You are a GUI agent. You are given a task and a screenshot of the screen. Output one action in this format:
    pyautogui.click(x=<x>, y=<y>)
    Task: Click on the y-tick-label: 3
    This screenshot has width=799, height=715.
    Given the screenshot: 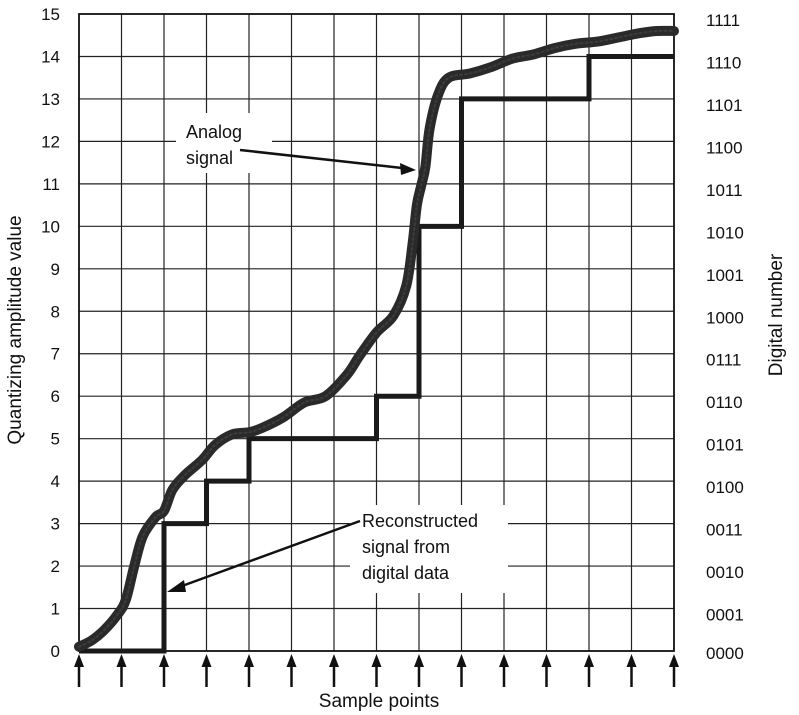 What is the action you would take?
    pyautogui.click(x=55, y=524)
    